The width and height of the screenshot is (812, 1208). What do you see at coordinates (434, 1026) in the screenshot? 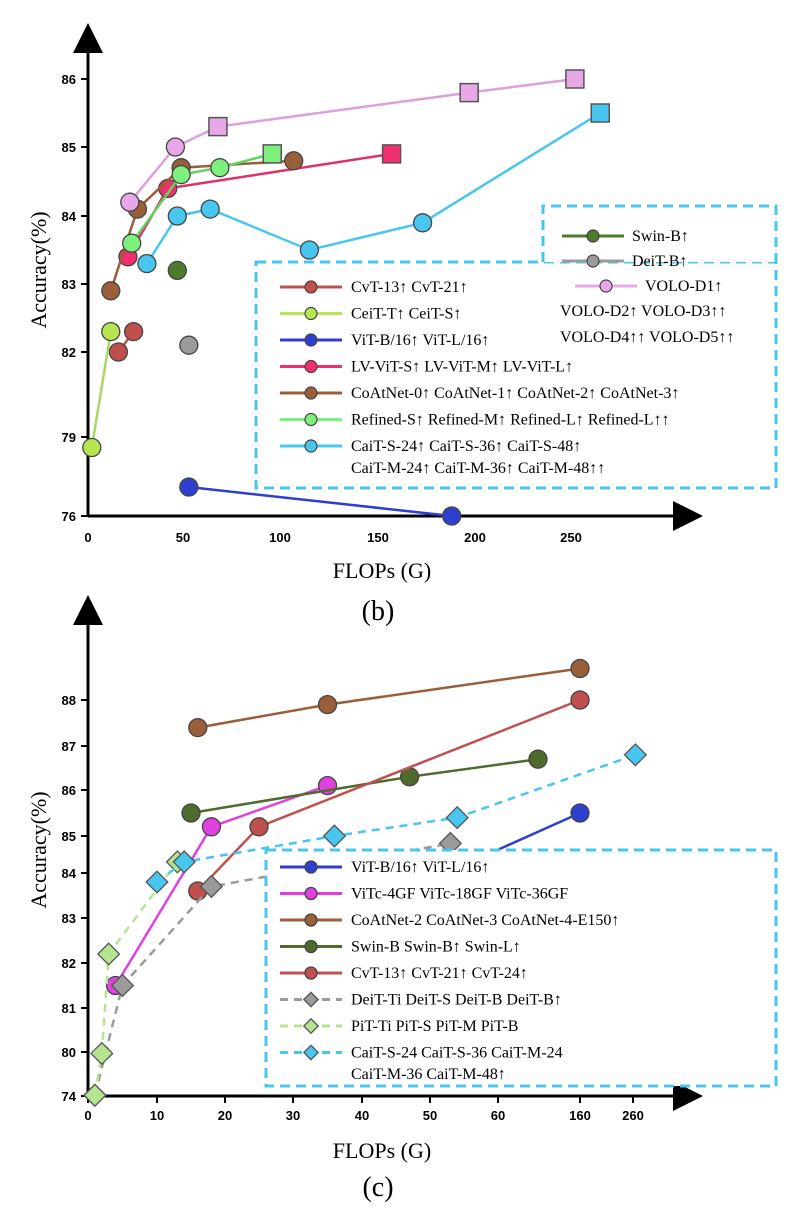
I see `legend-label-c: PiT-Ti PiT-S PiT-M PiT-B` at bounding box center [434, 1026].